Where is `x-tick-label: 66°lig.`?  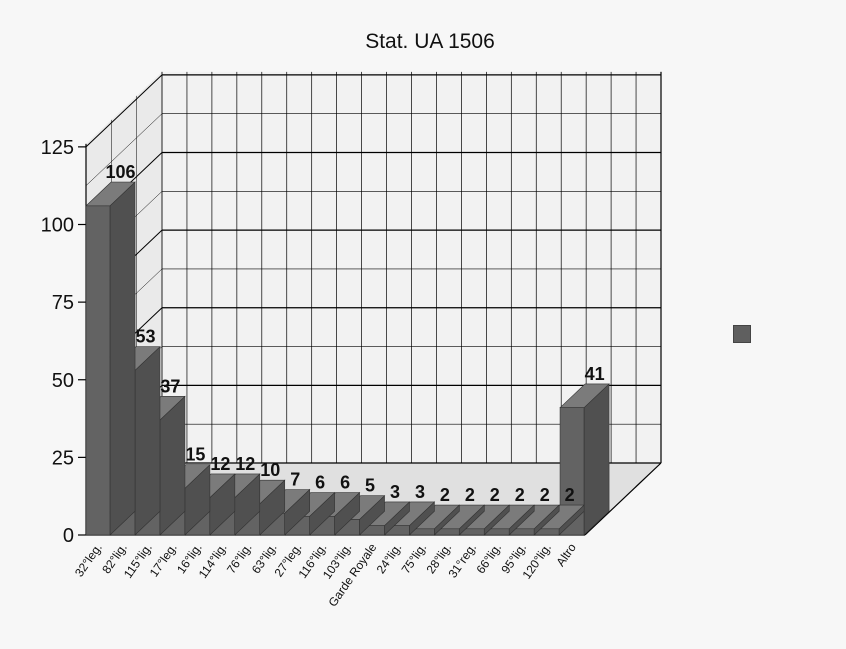 x-tick-label: 66°lig. is located at coordinates (488, 558).